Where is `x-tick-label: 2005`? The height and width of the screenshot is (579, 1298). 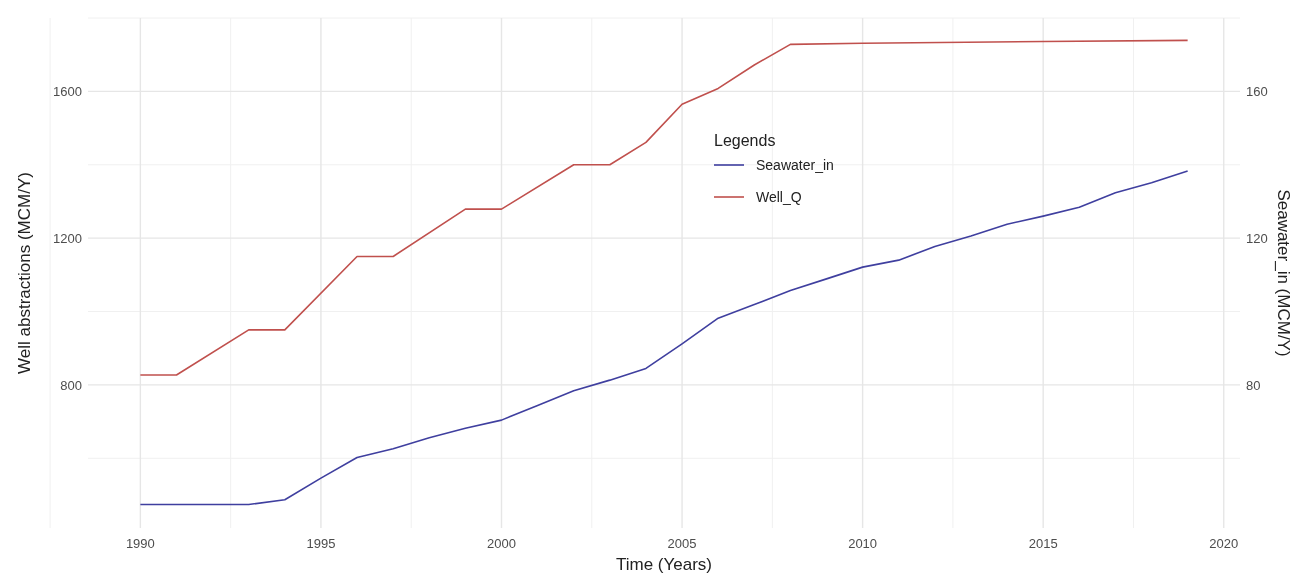
x-tick-label: 2005 is located at coordinates (682, 543).